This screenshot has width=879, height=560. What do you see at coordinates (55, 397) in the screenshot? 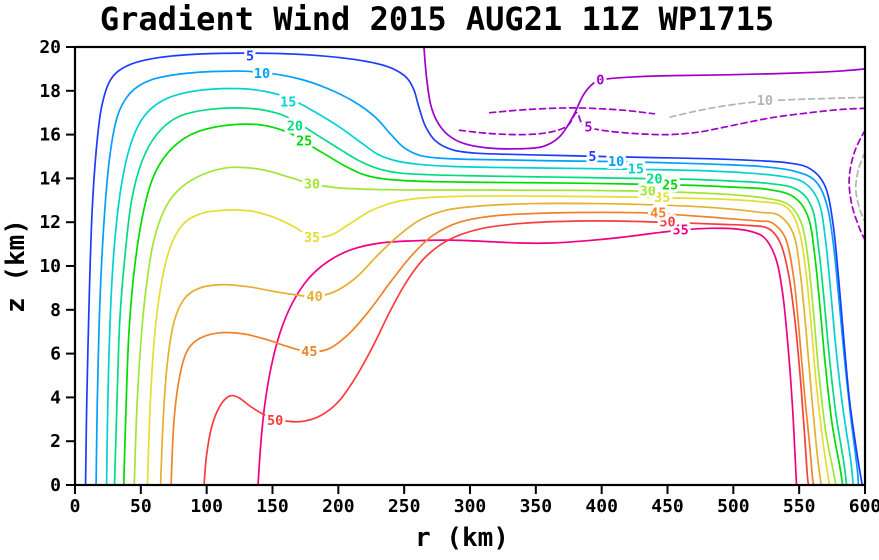
I see `y-tick-label: 4` at bounding box center [55, 397].